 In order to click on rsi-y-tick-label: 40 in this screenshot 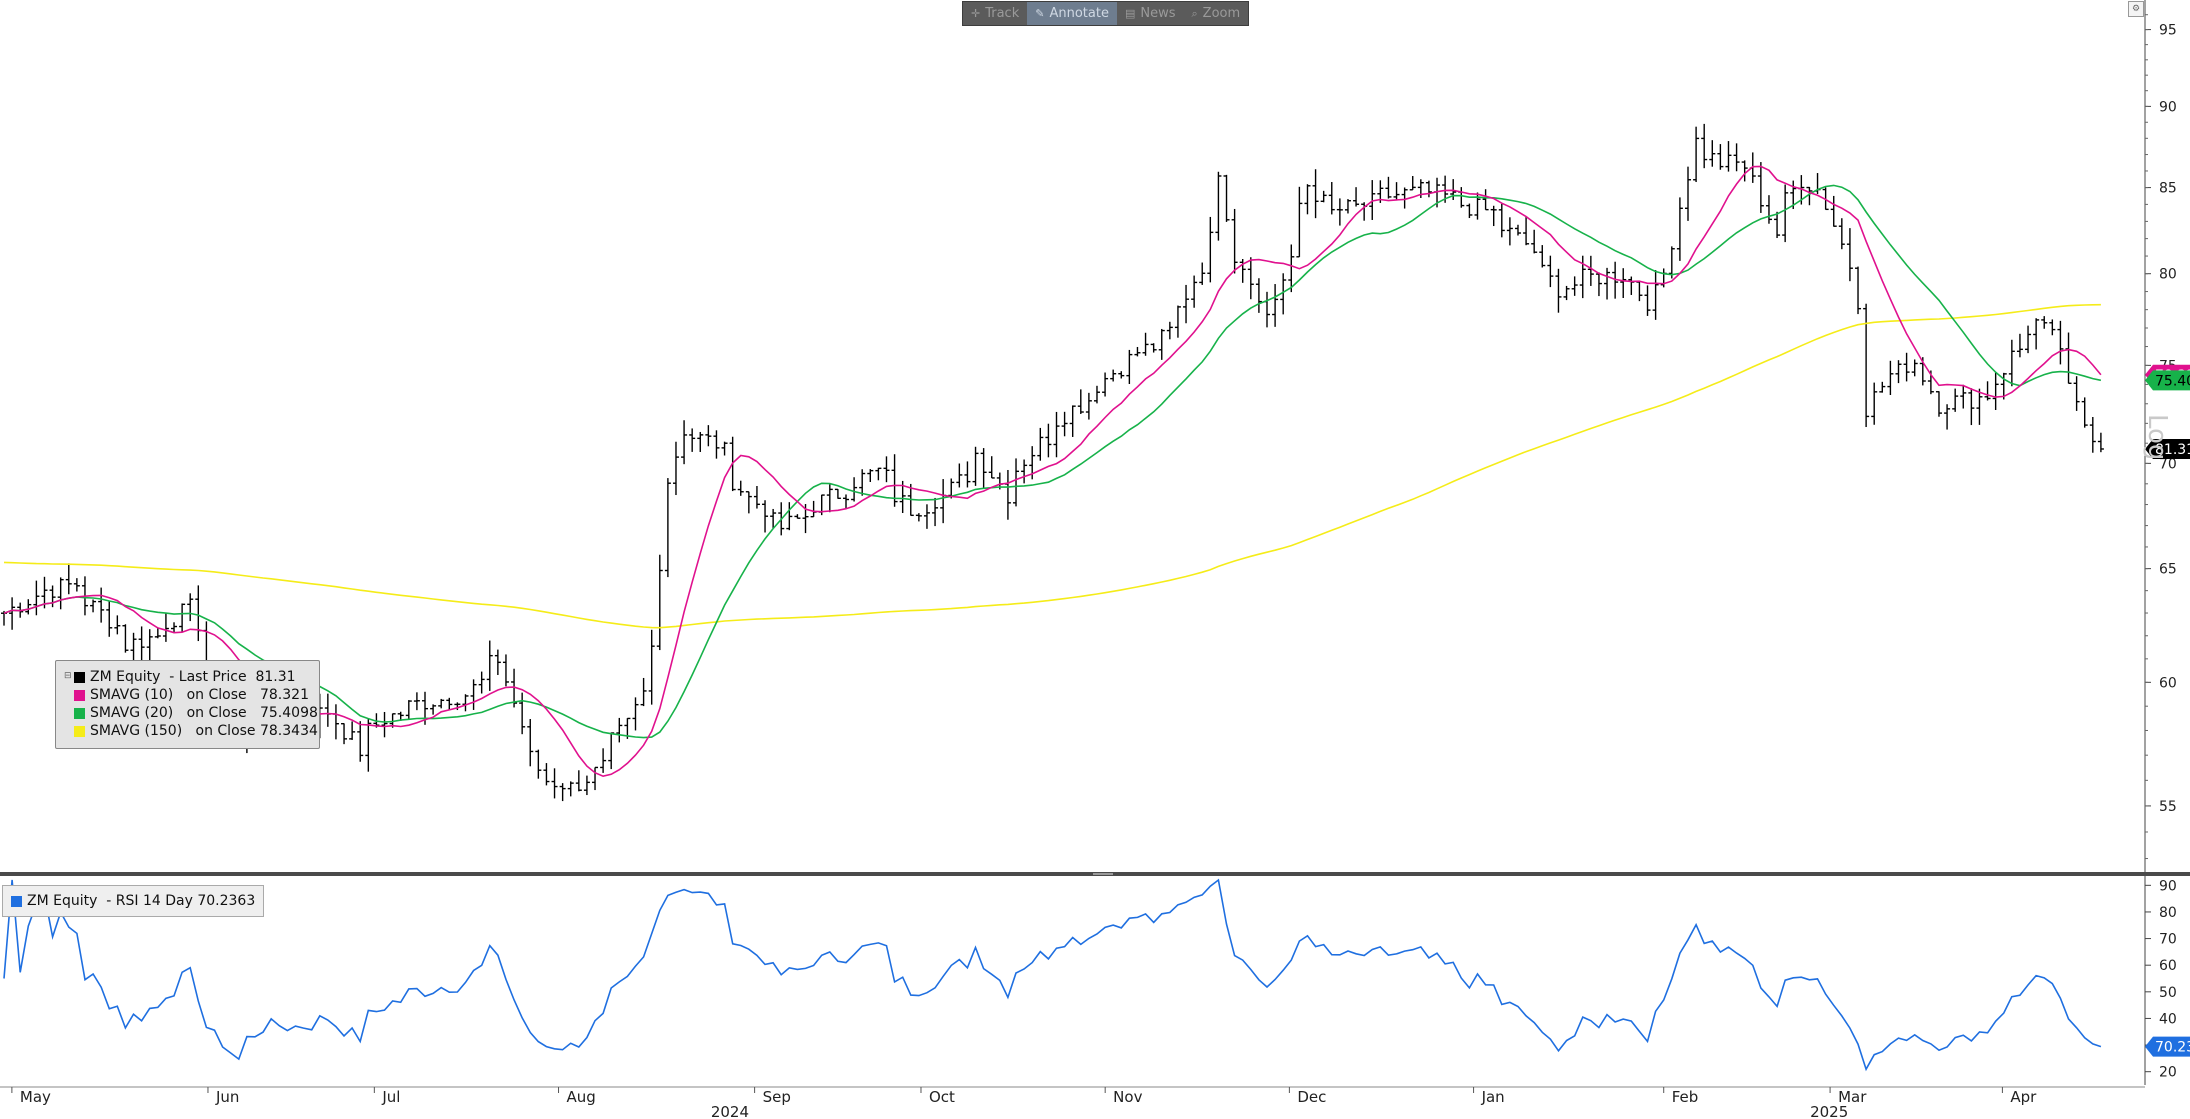, I will do `click(2168, 1019)`.